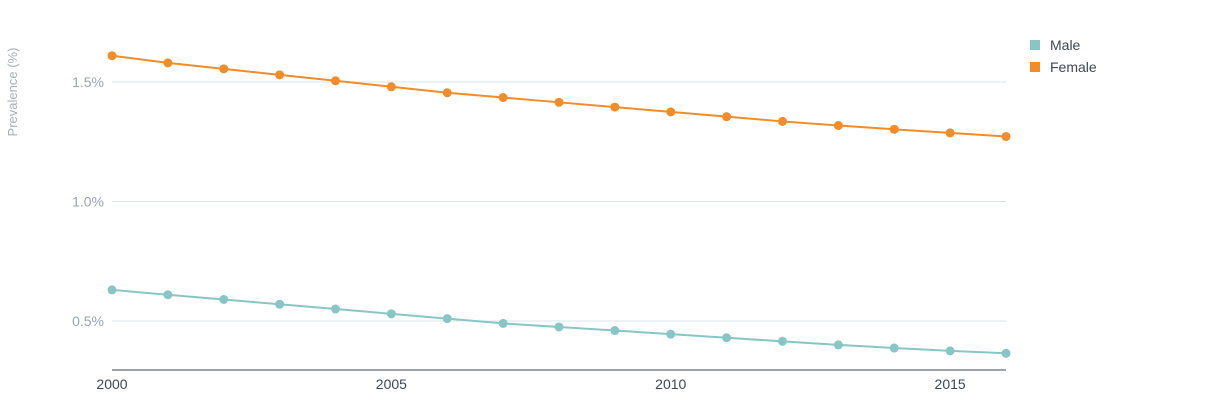 This screenshot has height=403, width=1230. I want to click on x-tick-labels: 2000 2005 2010 2015, so click(530, 384).